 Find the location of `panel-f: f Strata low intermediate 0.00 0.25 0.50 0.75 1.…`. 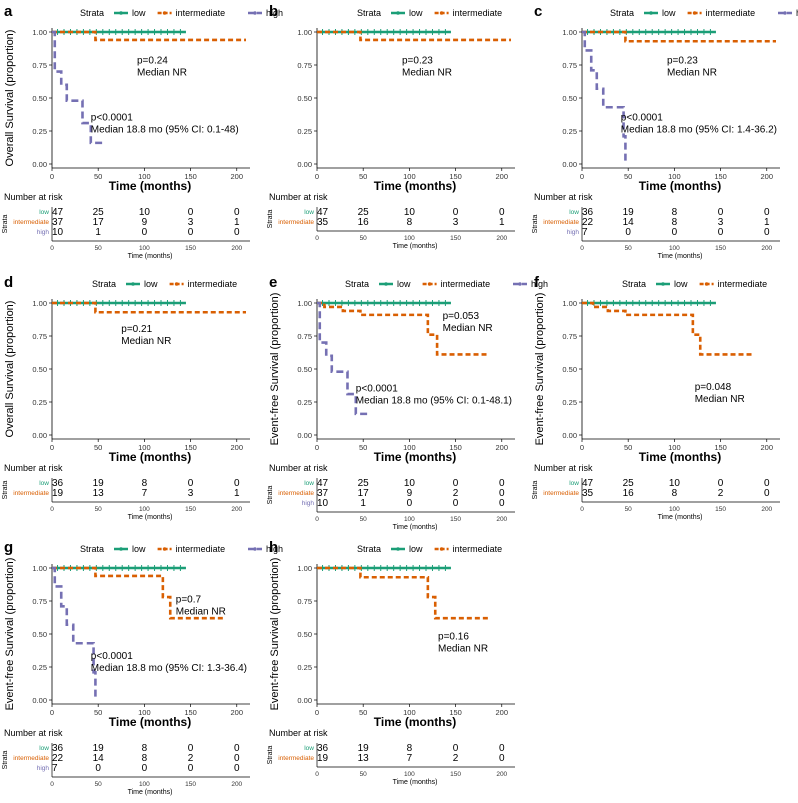

panel-f: f Strata low intermediate 0.00 0.25 0.50 0.75 1.… is located at coordinates (656, 397).